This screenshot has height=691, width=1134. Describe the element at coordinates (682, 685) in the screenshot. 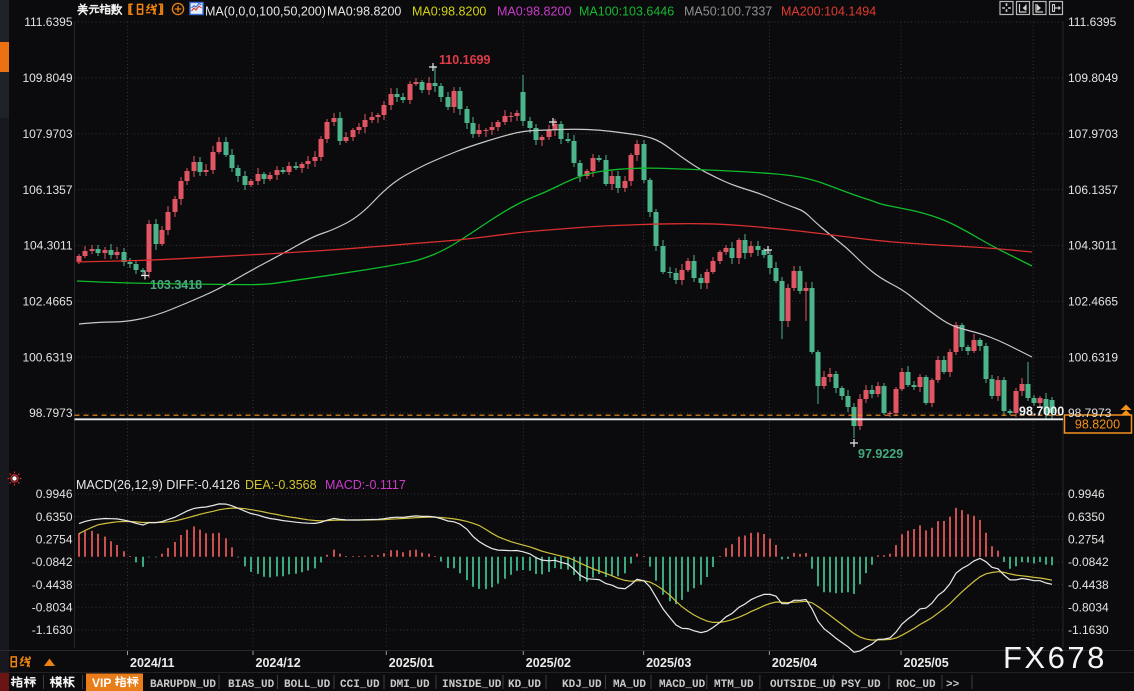

I see `svg-text: MACD_UD` at that location.